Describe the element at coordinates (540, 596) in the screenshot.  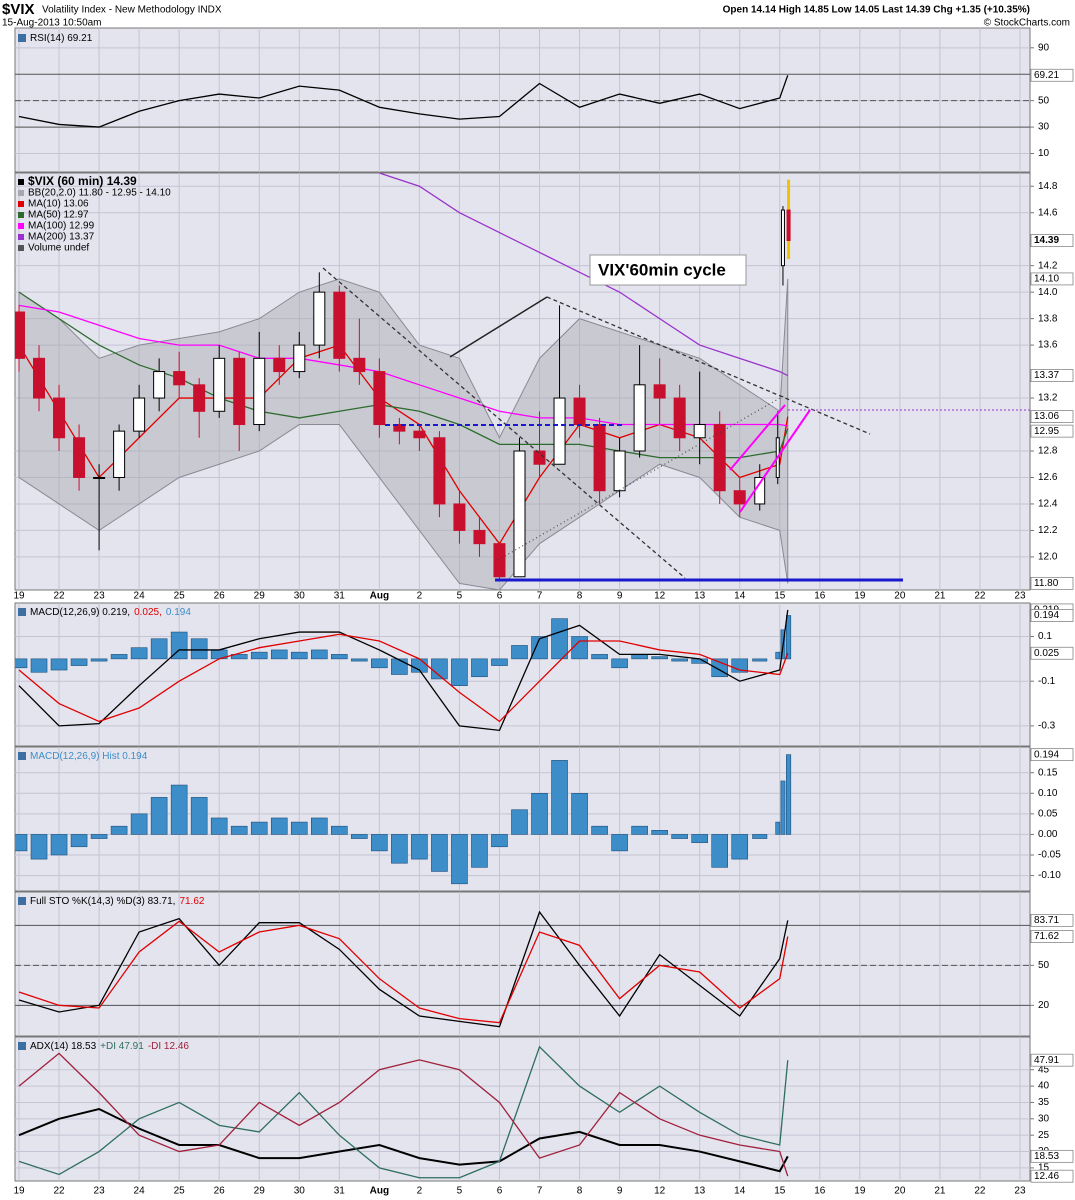
I see `x-tick-label: 7` at that location.